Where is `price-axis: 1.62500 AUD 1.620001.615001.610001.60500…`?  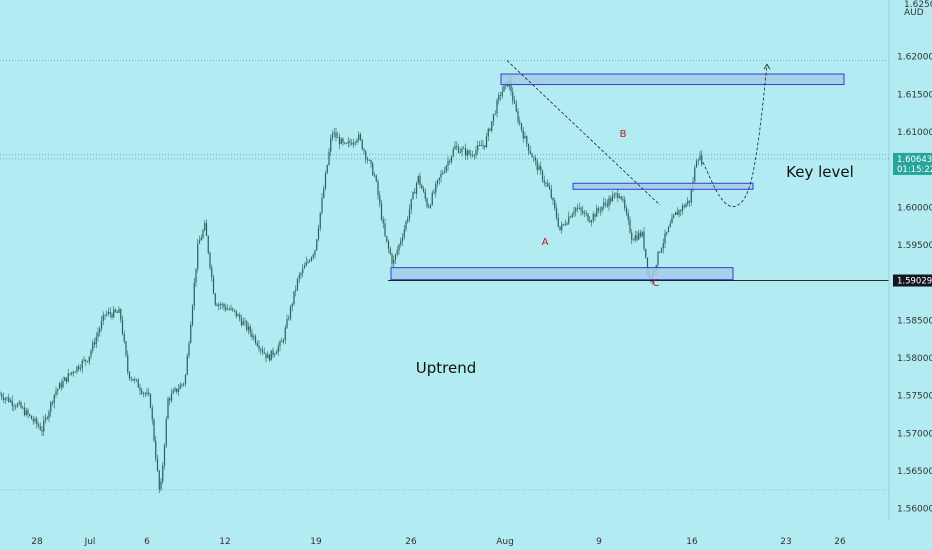 price-axis: 1.62500 AUD 1.620001.615001.610001.60500… is located at coordinates (910, 260).